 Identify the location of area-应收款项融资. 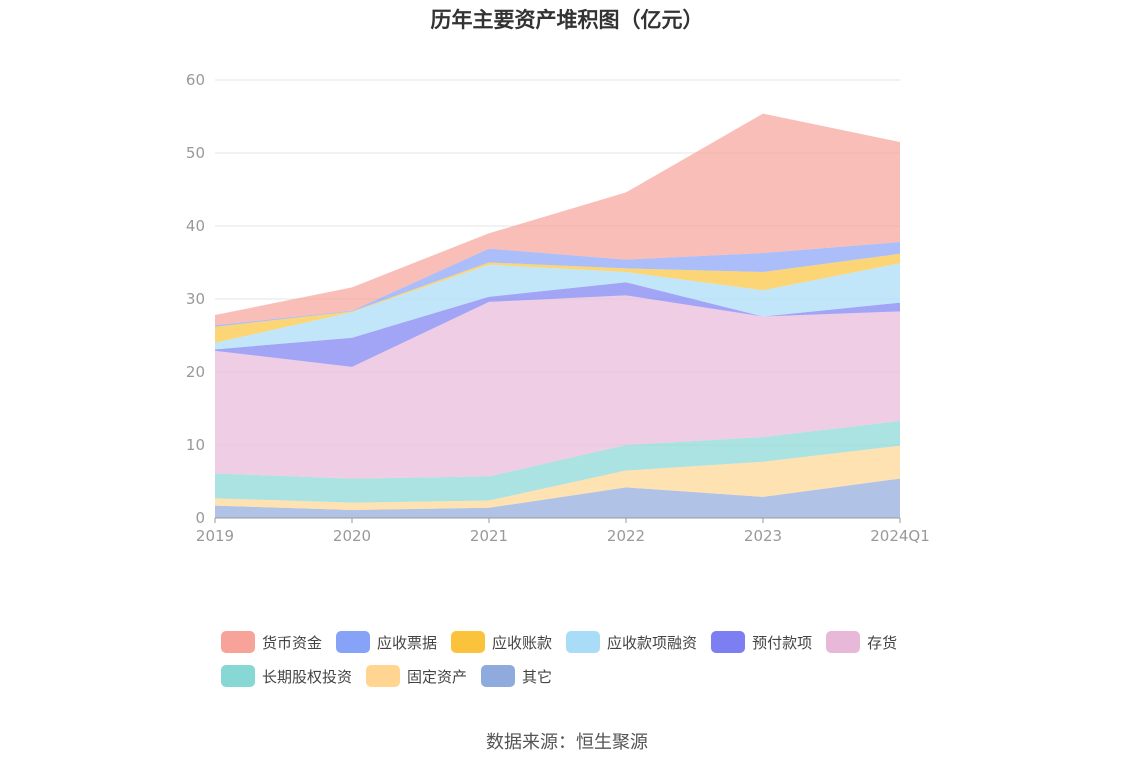
(557, 306).